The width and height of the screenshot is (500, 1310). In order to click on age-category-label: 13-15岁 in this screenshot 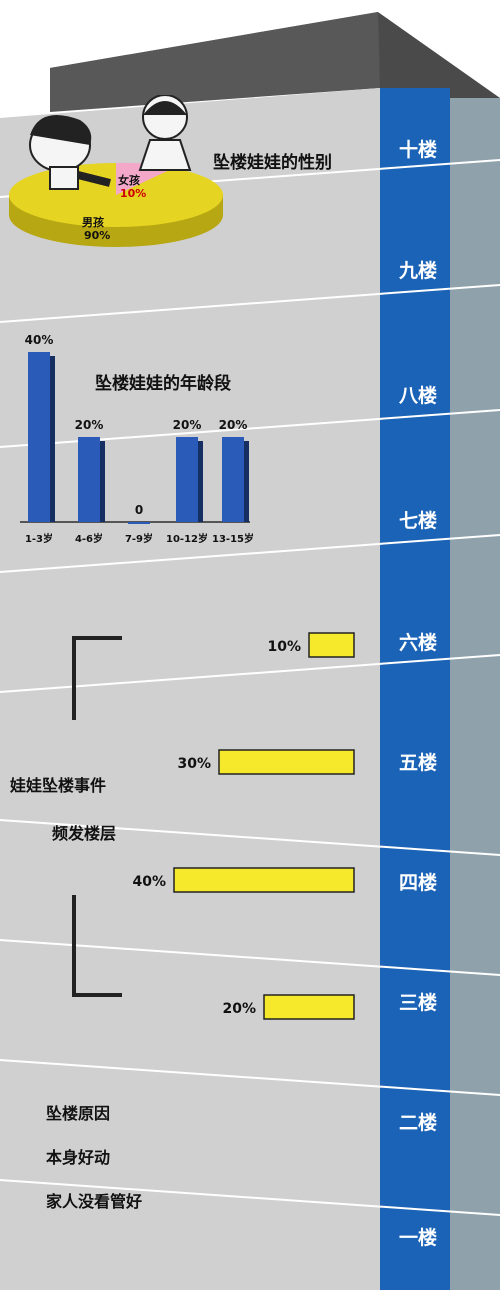, I will do `click(233, 538)`.